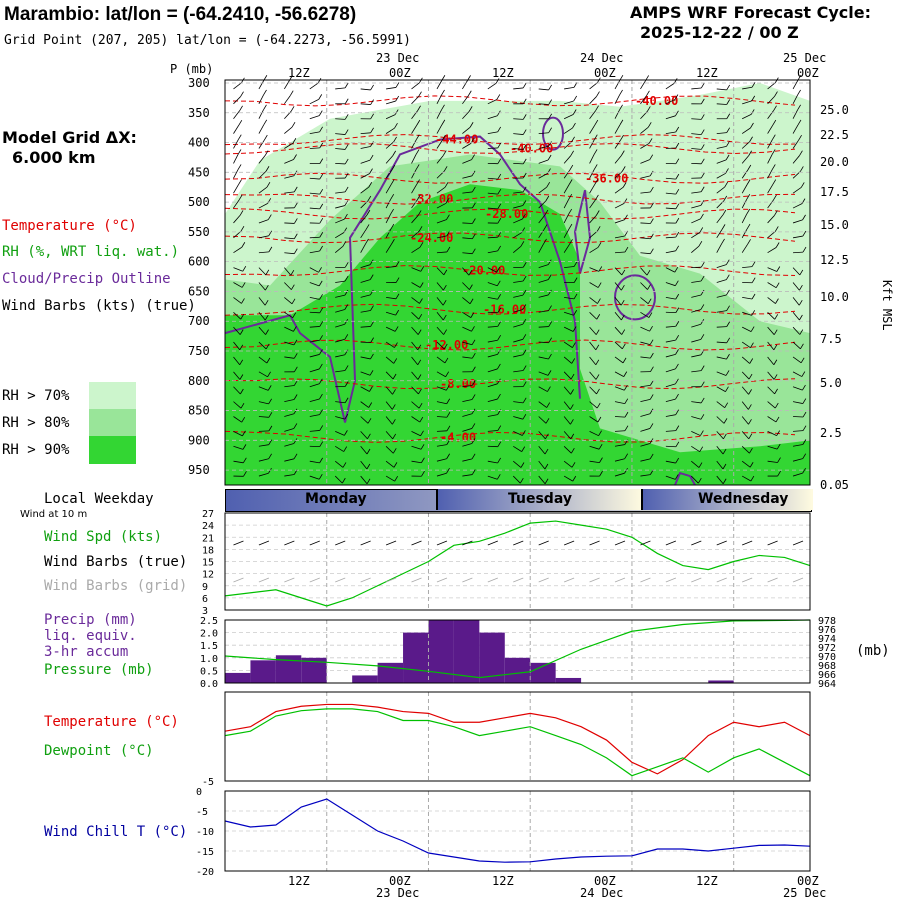 This screenshot has height=900, width=900. Describe the element at coordinates (504, 309) in the screenshot. I see `temperature-contour-label: -16.00` at that location.